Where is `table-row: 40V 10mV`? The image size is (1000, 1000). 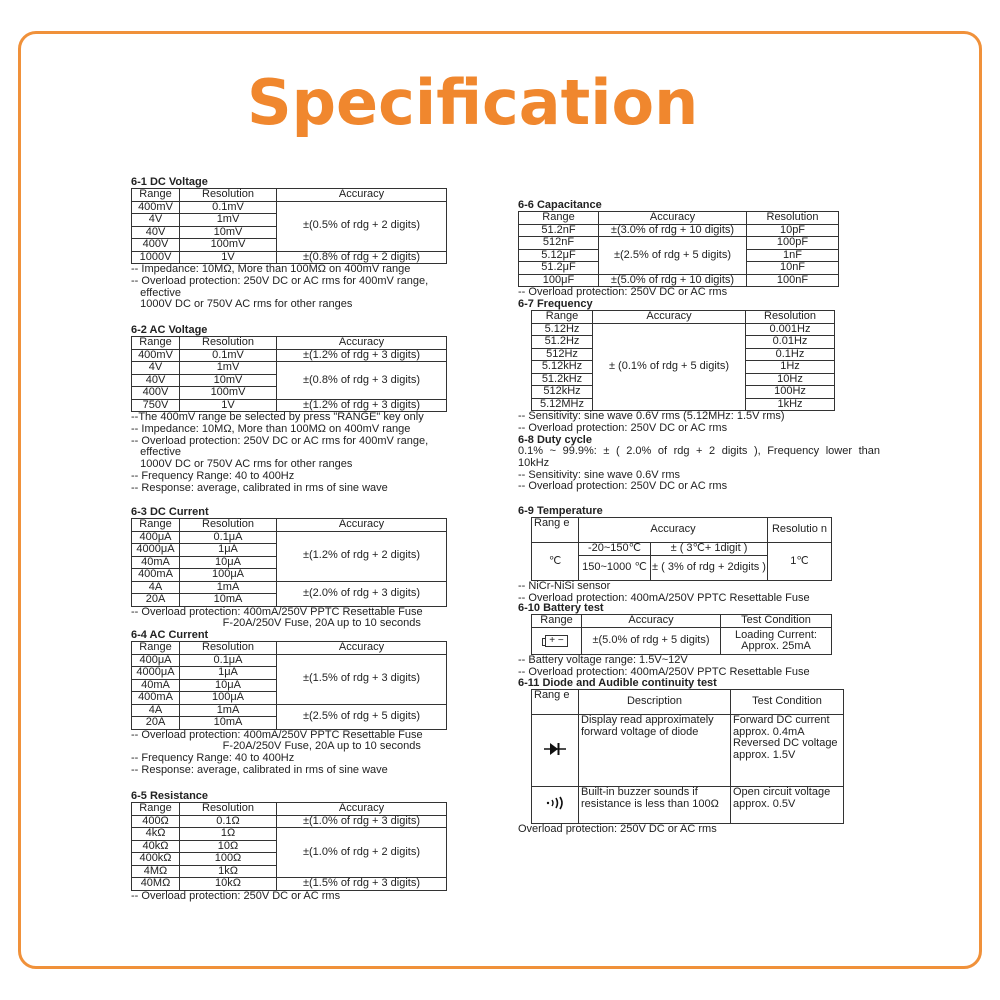
table-row: 40V 10mV is located at coordinates (289, 232).